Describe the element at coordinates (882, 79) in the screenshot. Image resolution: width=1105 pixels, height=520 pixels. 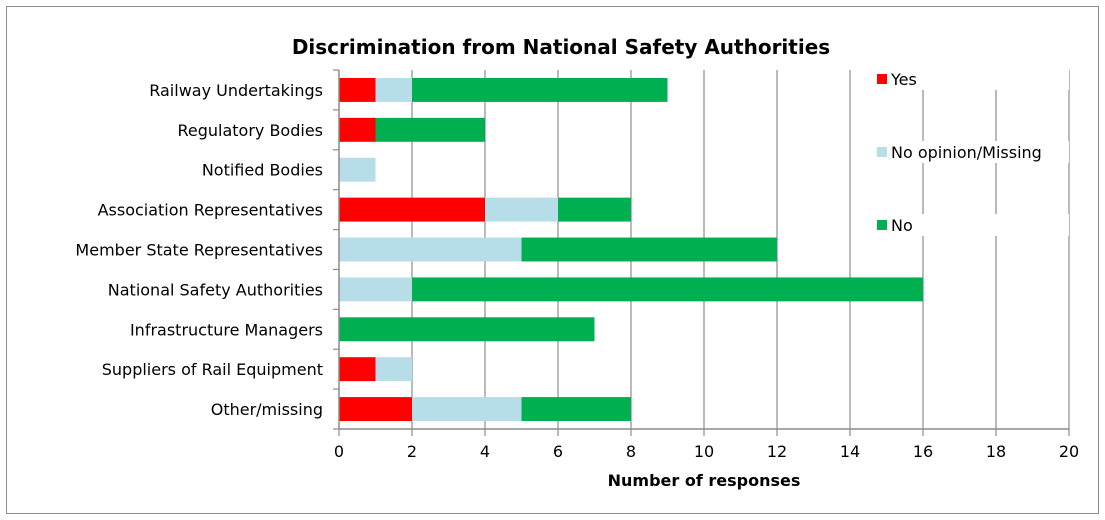
I see `legend-swatch-yes` at that location.